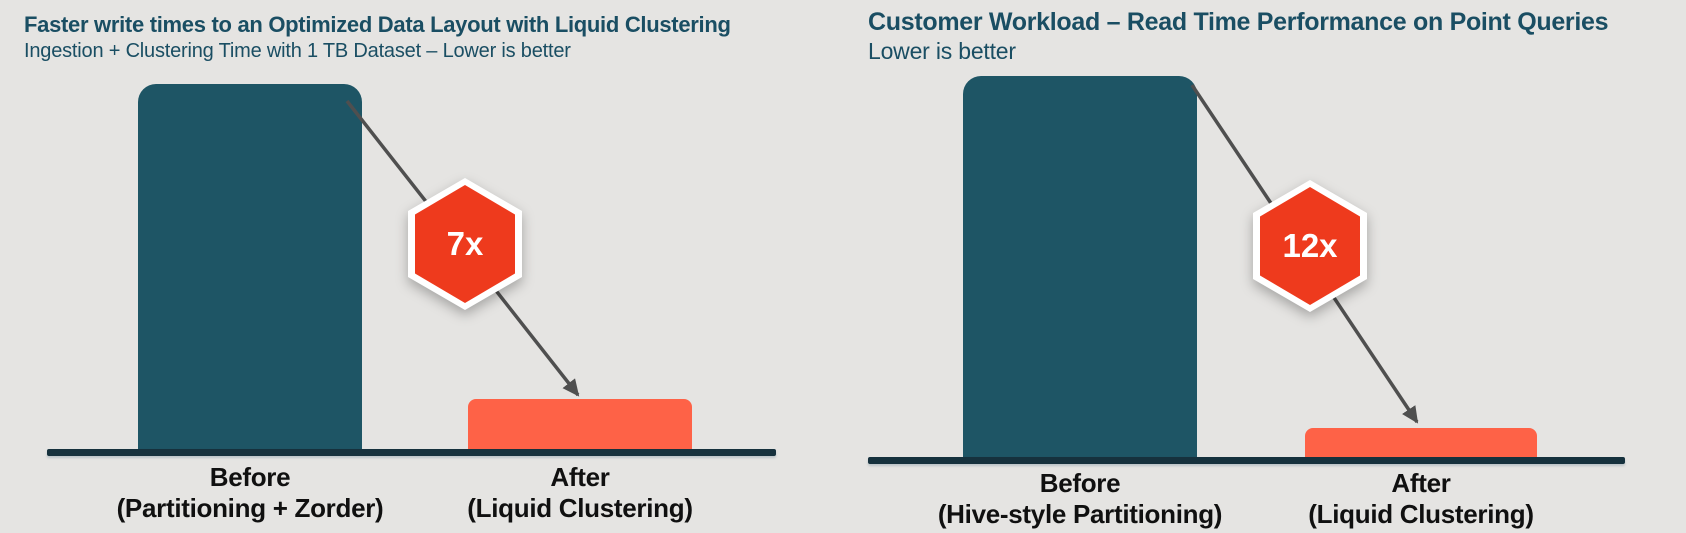  I want to click on left-chart-baseline, so click(411, 452).